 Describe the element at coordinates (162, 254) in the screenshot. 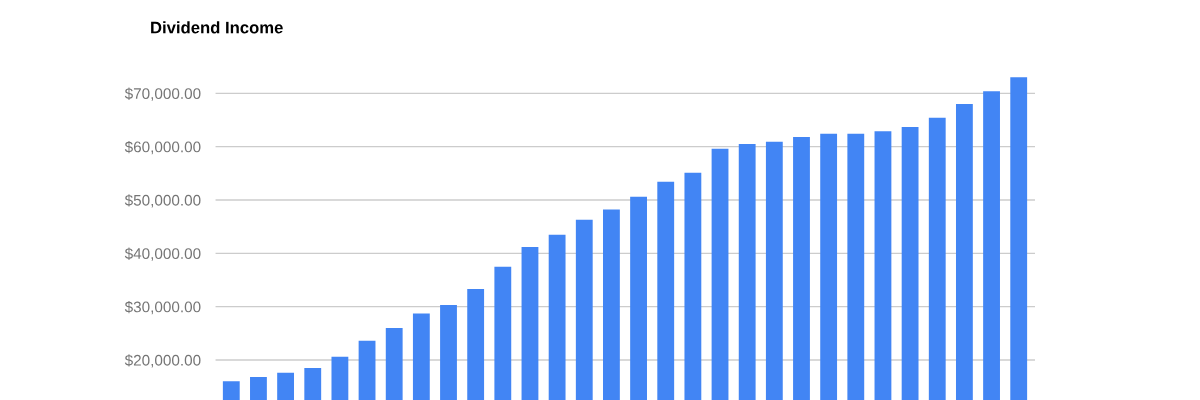

I see `y-tick-label: $40,000.00` at that location.